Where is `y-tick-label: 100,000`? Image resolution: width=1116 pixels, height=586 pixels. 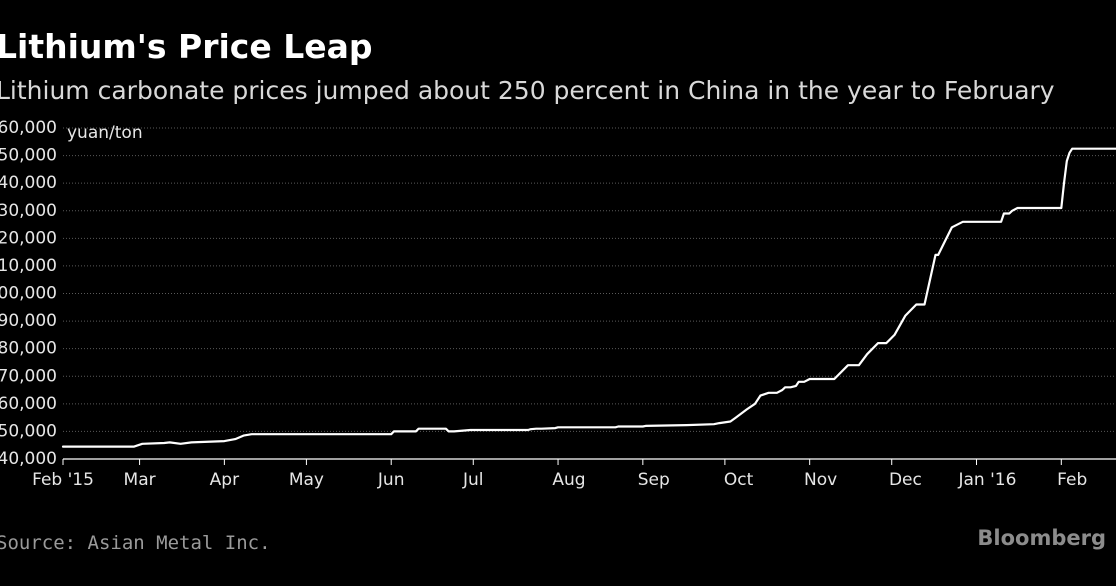 y-tick-label: 100,000 is located at coordinates (28, 294).